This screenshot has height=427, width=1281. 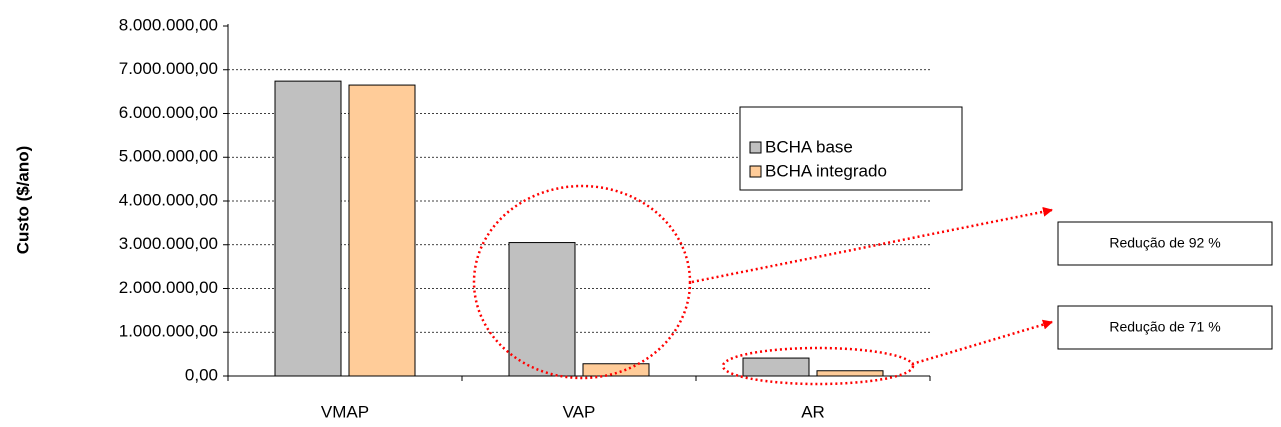 I want to click on y-tick-label: 4.000.000,00, so click(x=168, y=199).